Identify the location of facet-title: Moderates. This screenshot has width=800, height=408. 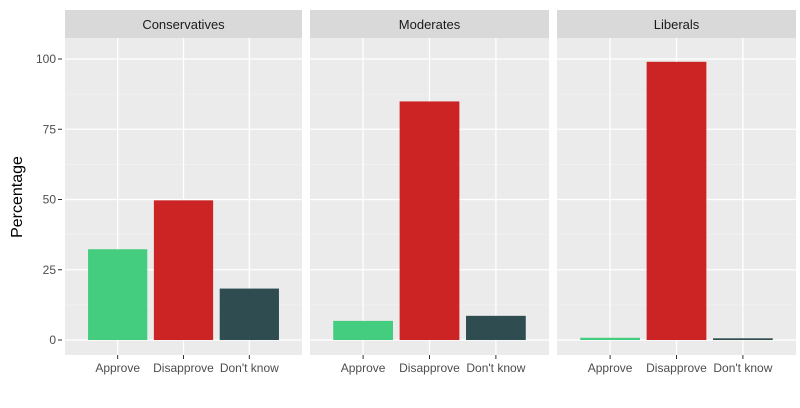
(430, 24).